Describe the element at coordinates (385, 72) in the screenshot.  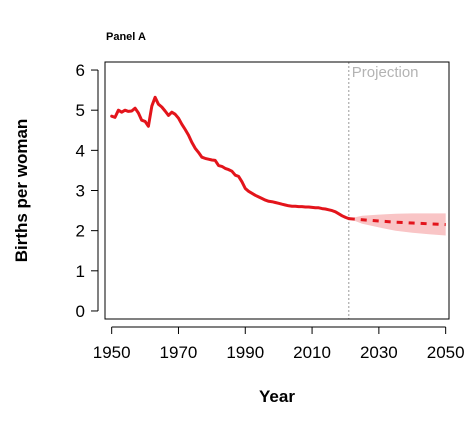
I see `projection-label: Projection` at that location.